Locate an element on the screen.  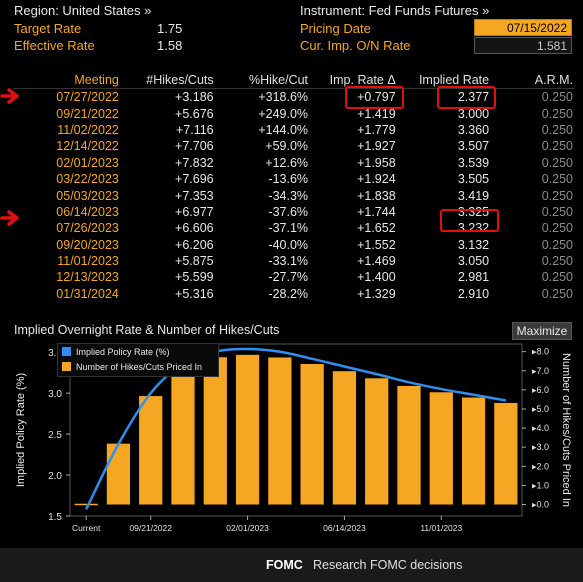
table-row: 07/27/2022 +3.186 +318.6% +0.797 2.377 0.250 is located at coordinates (294, 97).